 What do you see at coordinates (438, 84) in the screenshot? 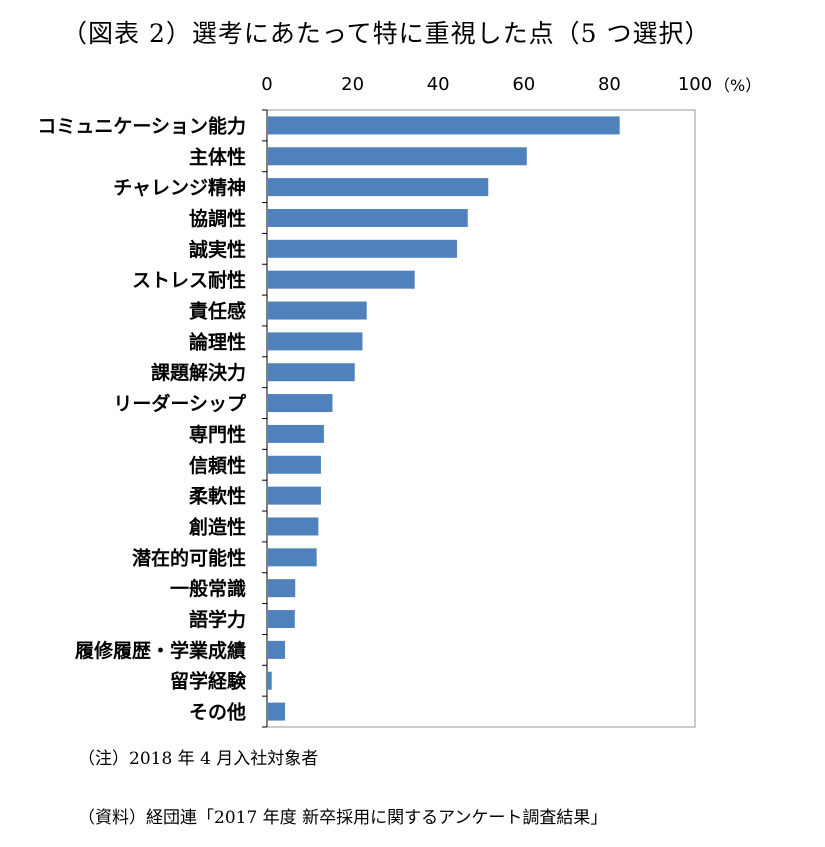
I see `x-tick-label: 40` at bounding box center [438, 84].